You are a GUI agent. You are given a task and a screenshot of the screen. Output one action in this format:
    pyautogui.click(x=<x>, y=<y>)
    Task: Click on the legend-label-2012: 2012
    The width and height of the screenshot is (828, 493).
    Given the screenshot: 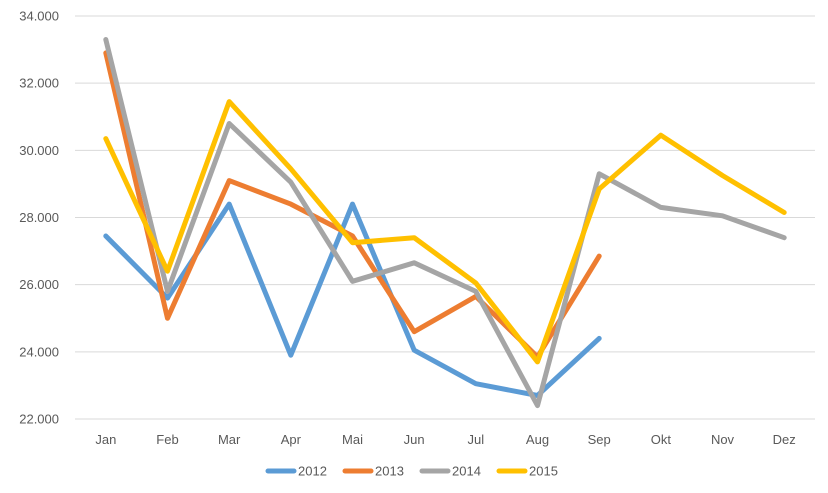 What is the action you would take?
    pyautogui.click(x=312, y=471)
    